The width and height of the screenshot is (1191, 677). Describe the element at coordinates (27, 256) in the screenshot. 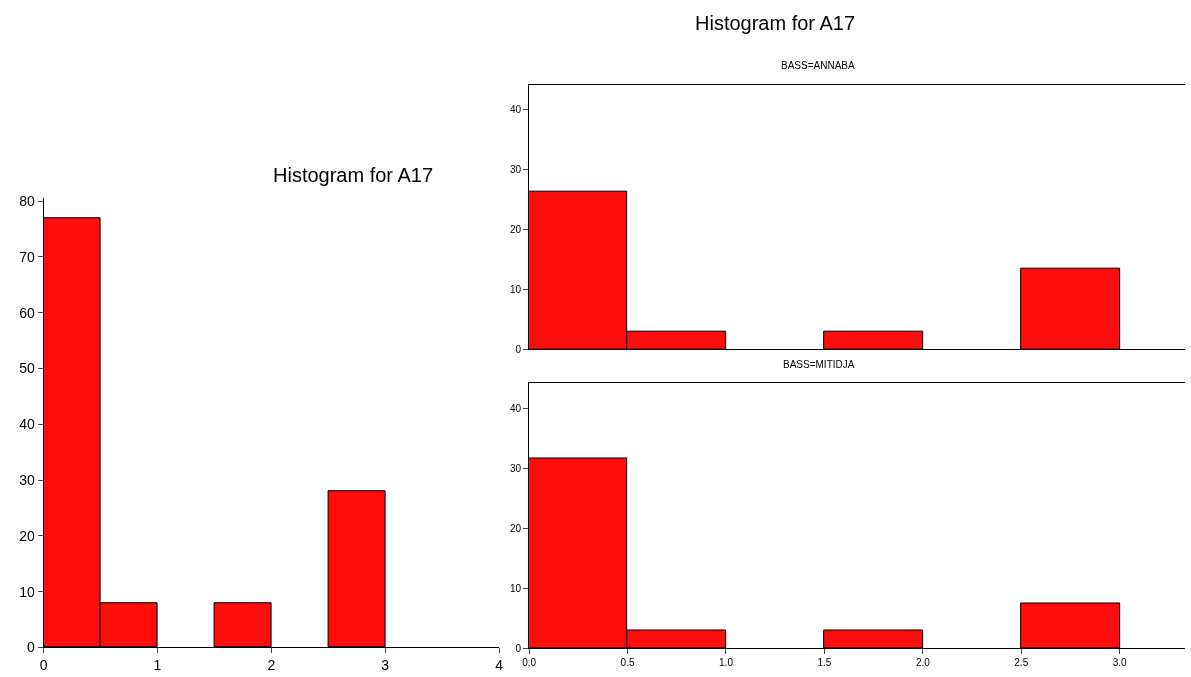

I see `y-tick-label: 70` at that location.